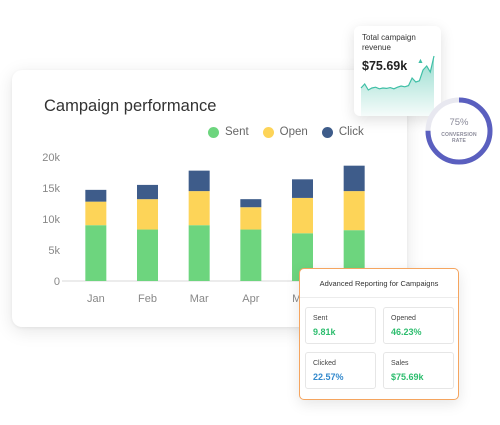 The width and height of the screenshot is (500, 425). I want to click on legend-item-sent: Sent, so click(228, 132).